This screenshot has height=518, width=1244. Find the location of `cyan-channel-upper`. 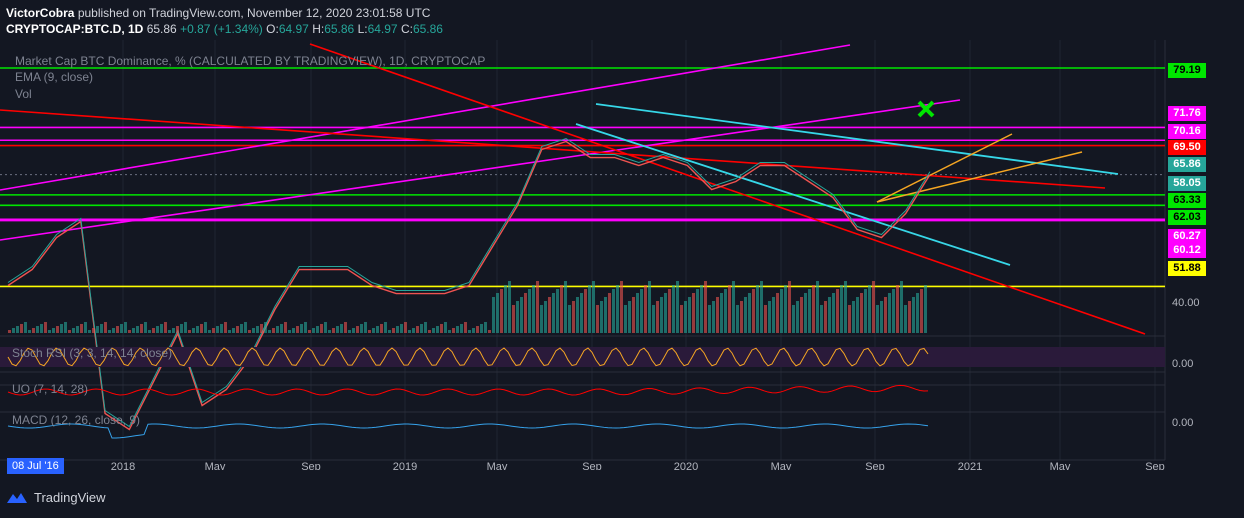

cyan-channel-upper is located at coordinates (857, 139).